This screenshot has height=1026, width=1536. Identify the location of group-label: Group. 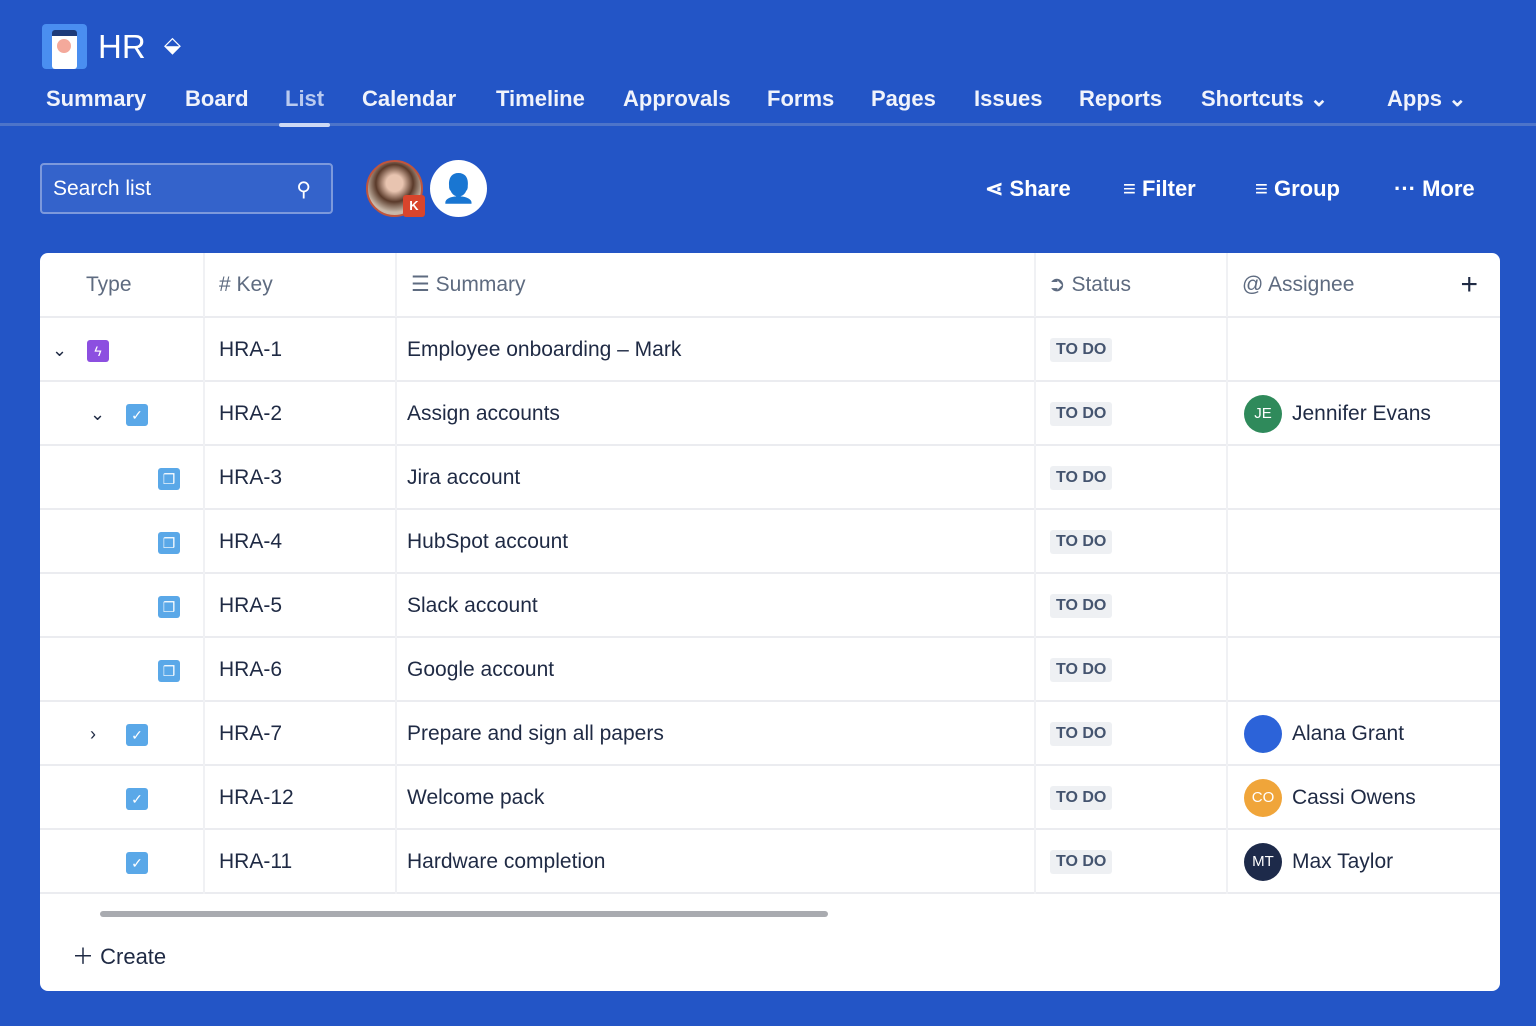
(1306, 188).